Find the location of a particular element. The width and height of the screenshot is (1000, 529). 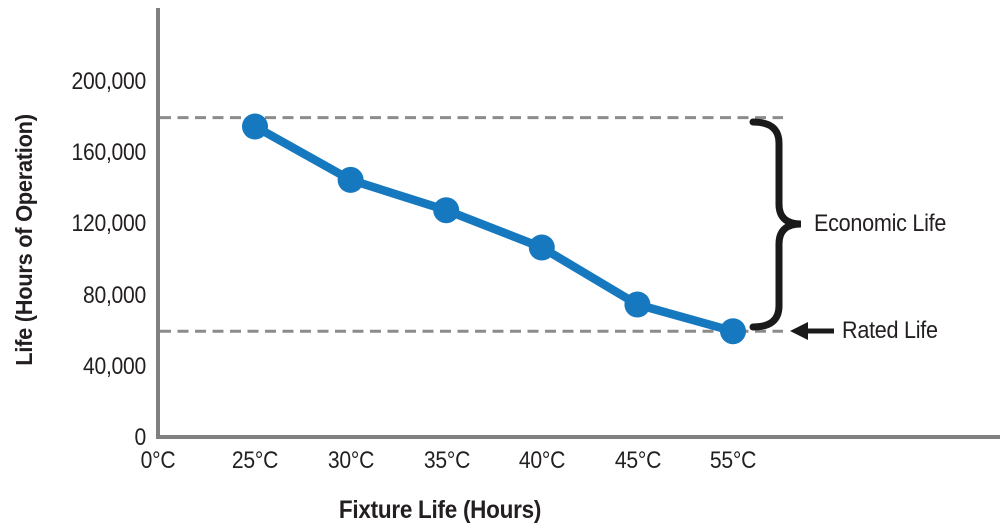

y-axis-title: Life (Hours of Operation) is located at coordinates (24, 240).